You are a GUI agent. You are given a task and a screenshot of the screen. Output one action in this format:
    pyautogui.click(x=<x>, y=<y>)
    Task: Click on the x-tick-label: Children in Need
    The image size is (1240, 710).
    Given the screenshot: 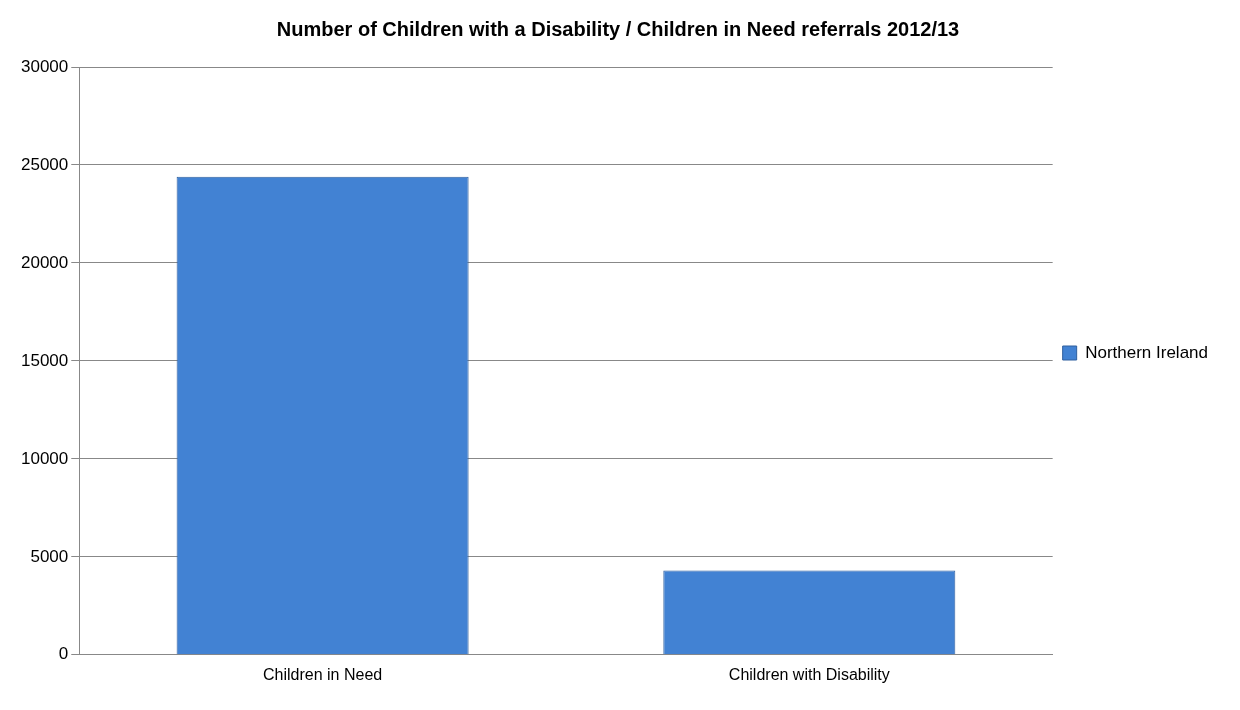 What is the action you would take?
    pyautogui.click(x=323, y=674)
    